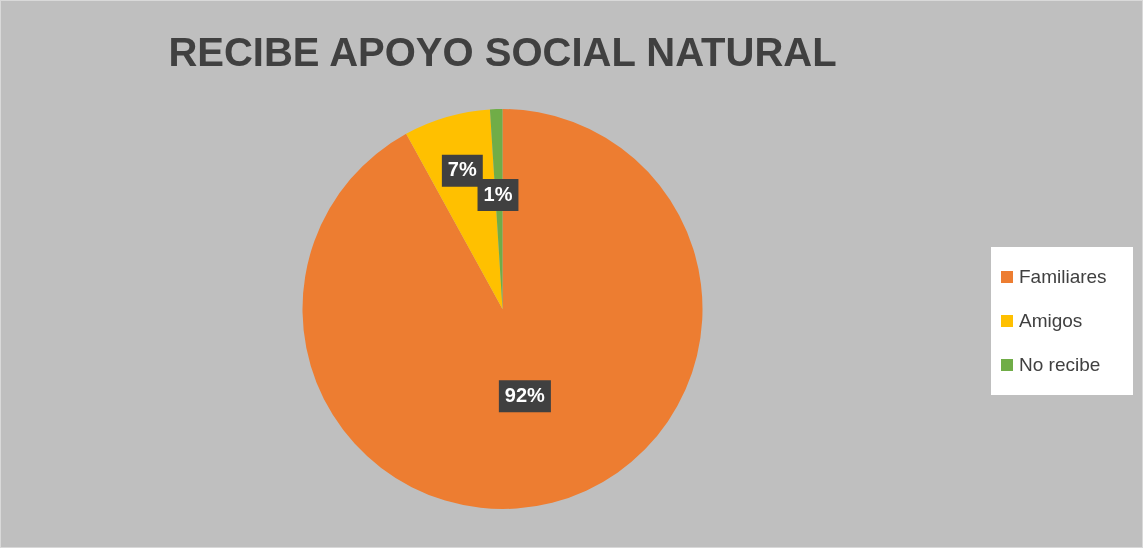  I want to click on data-label: 1%, so click(498, 193).